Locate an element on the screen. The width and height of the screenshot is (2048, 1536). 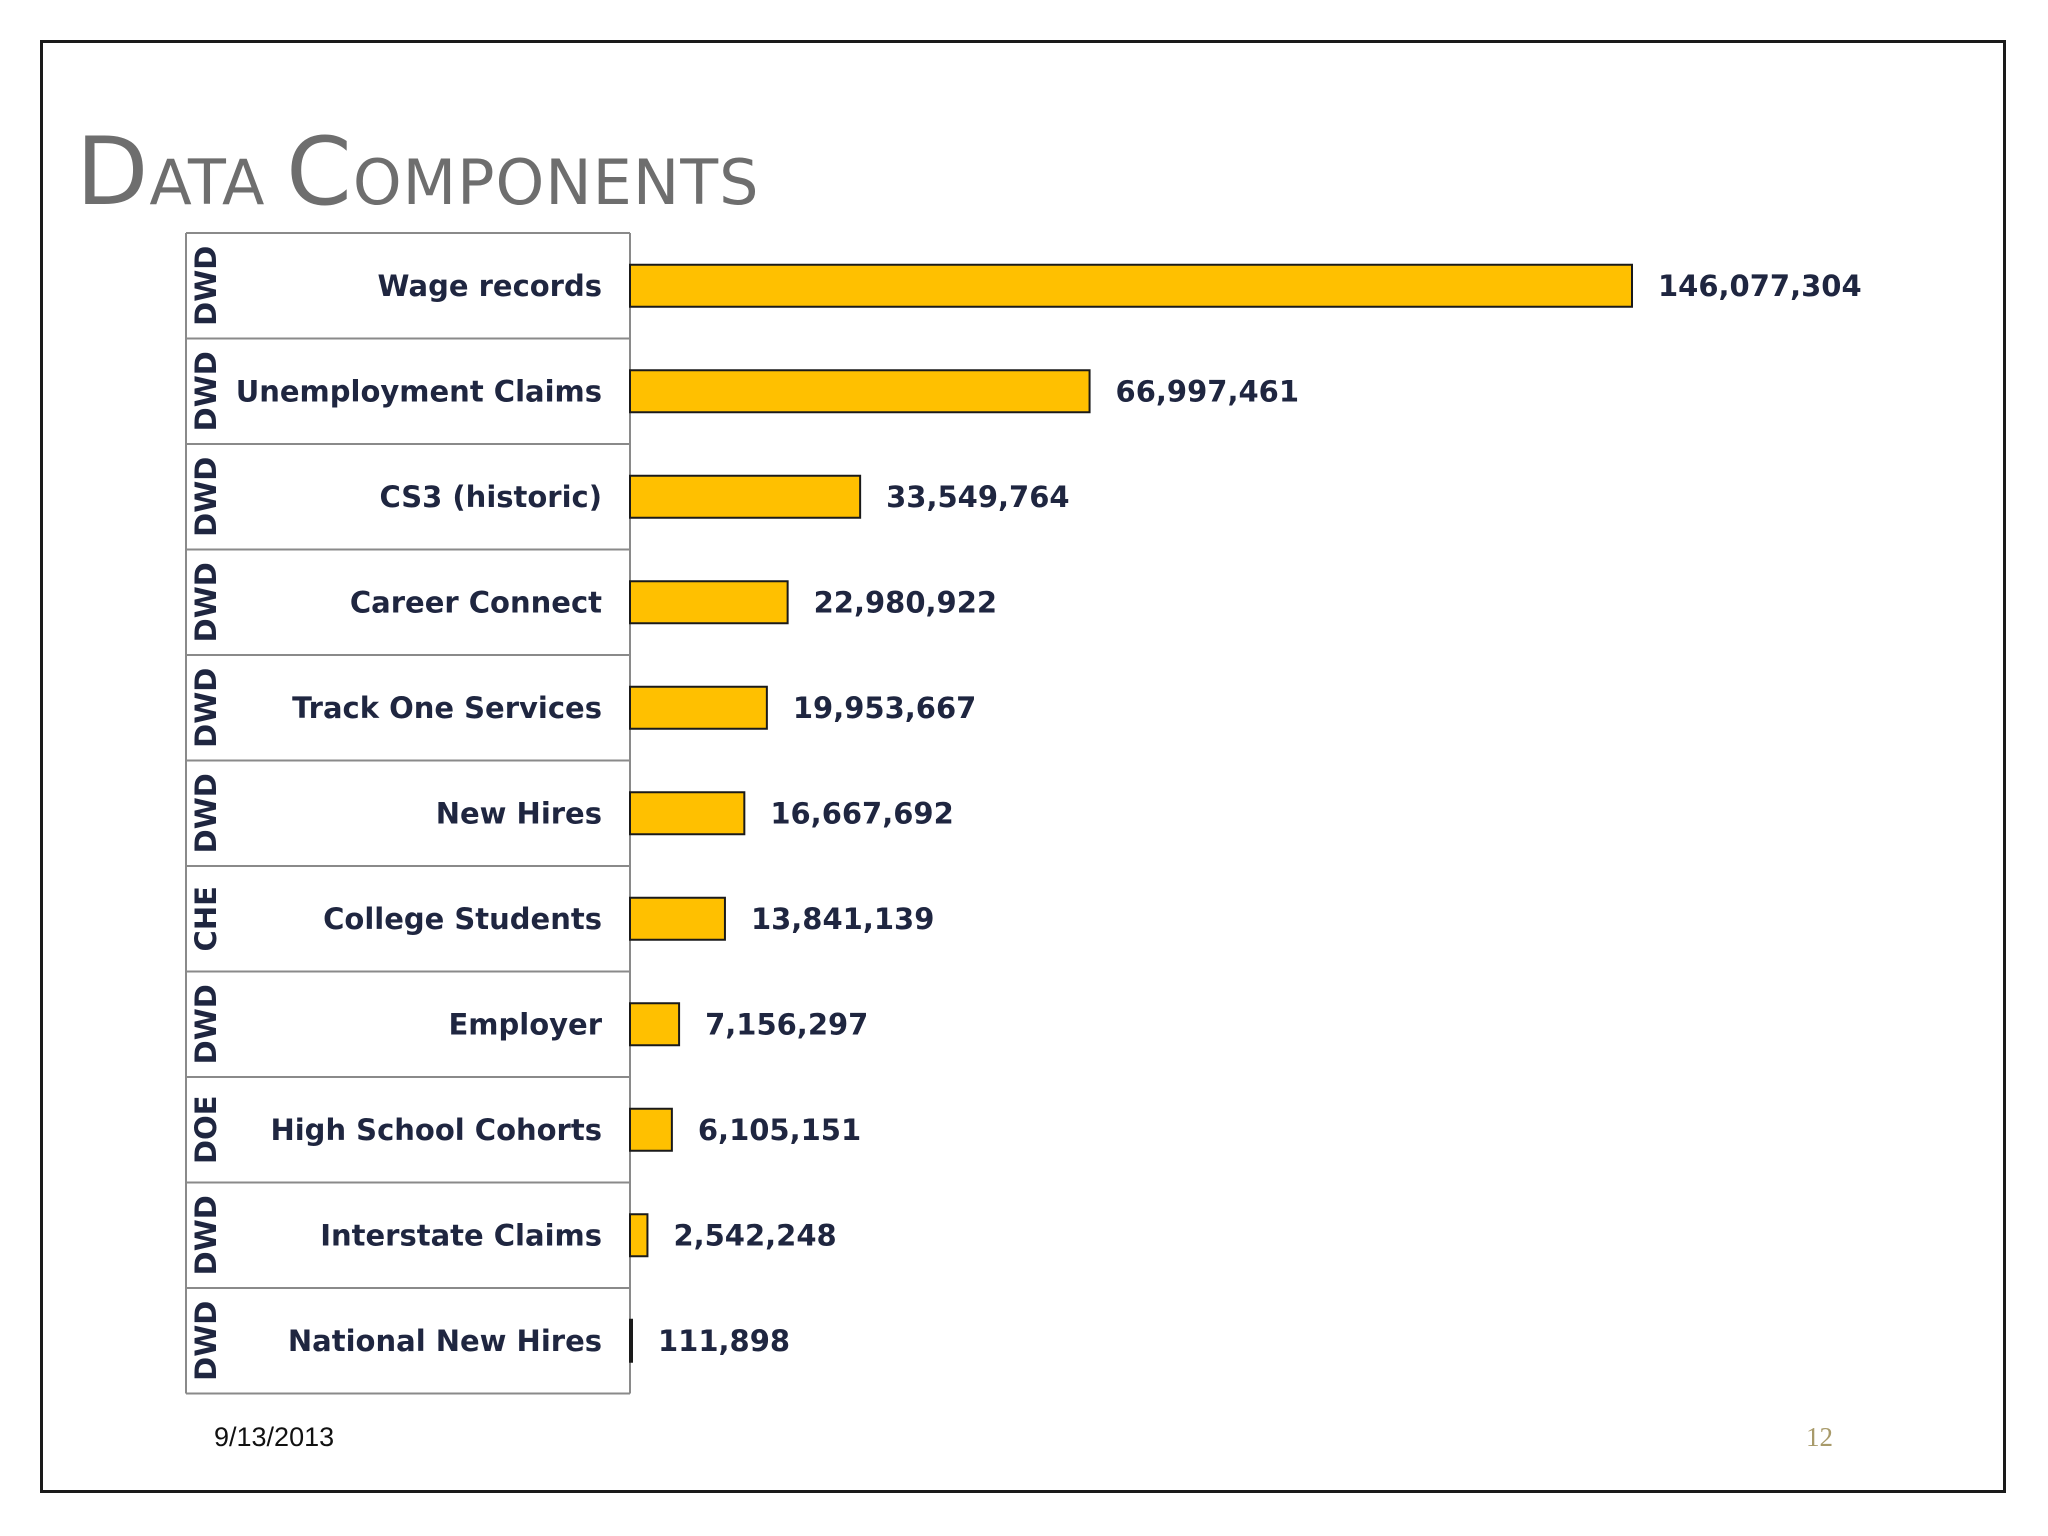
page-number: 12 is located at coordinates (1819, 1437).